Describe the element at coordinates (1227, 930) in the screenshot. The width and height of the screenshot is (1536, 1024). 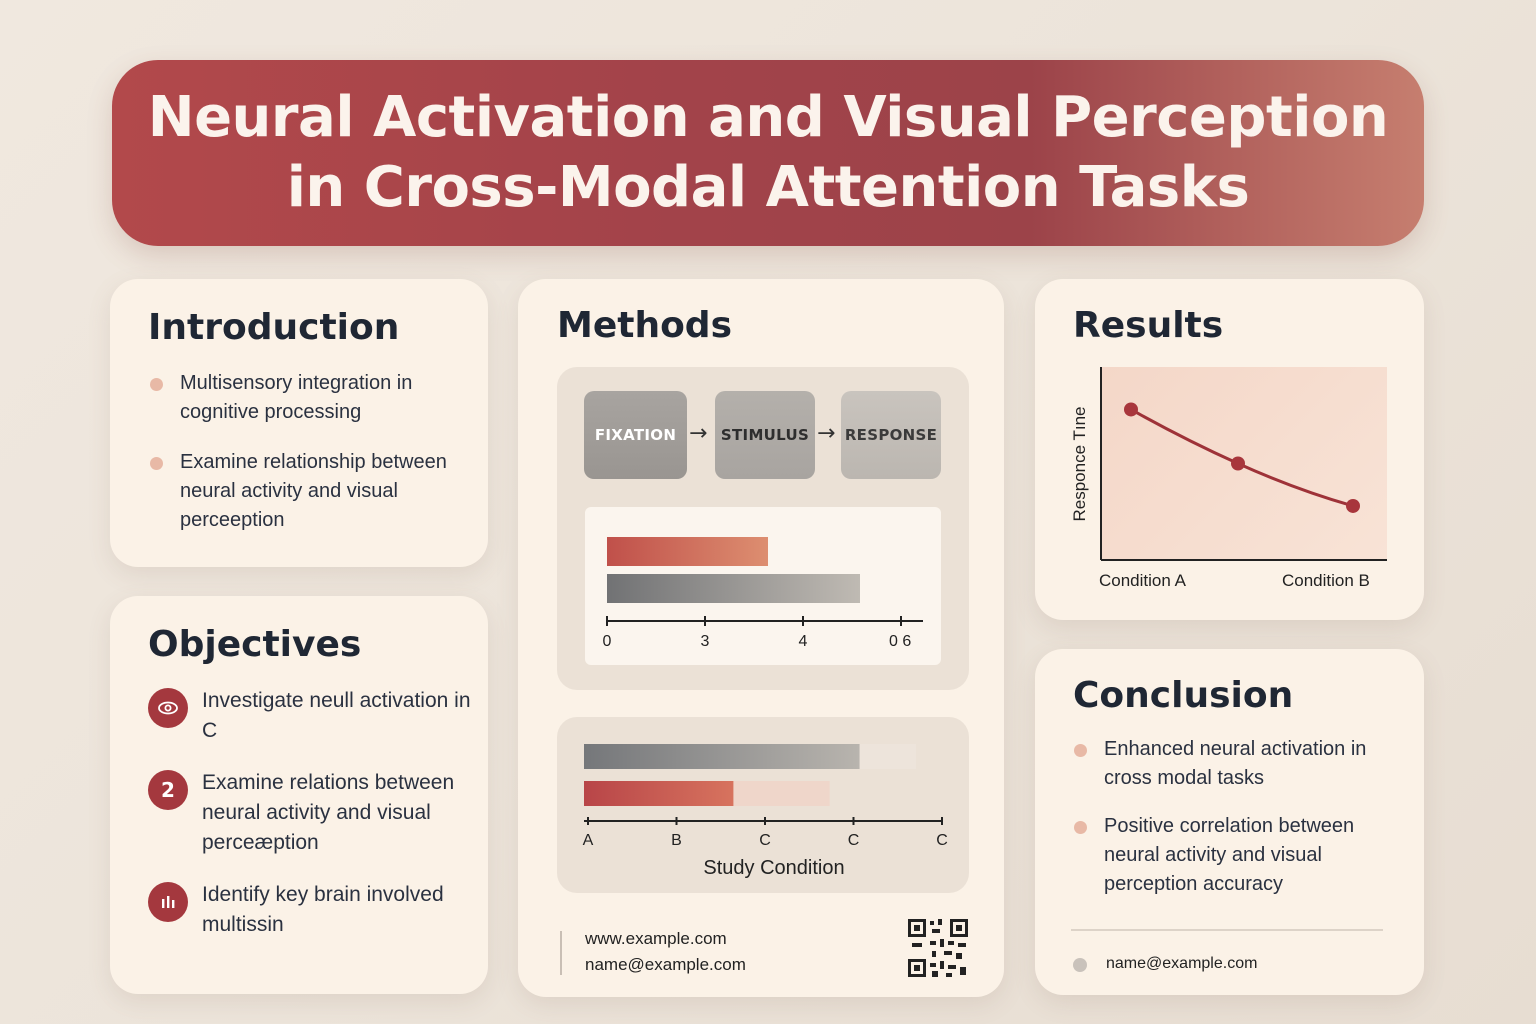
I see `conclusion-divider` at that location.